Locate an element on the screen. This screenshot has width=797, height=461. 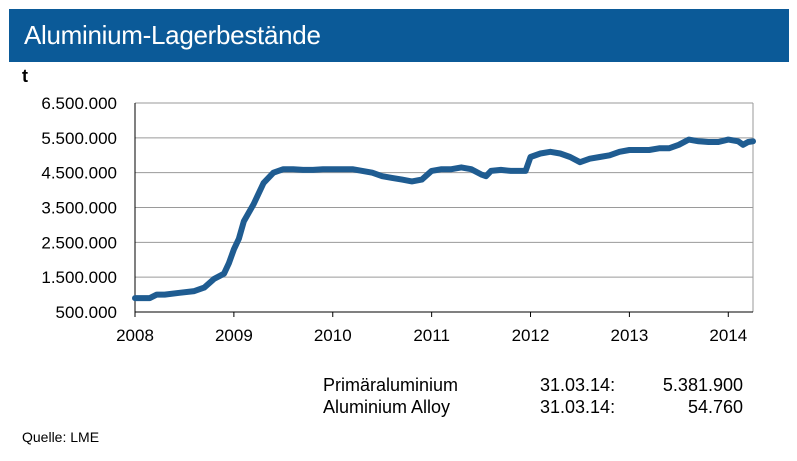
chart-title: Aluminium-Lagerbestände is located at coordinates (172, 35).